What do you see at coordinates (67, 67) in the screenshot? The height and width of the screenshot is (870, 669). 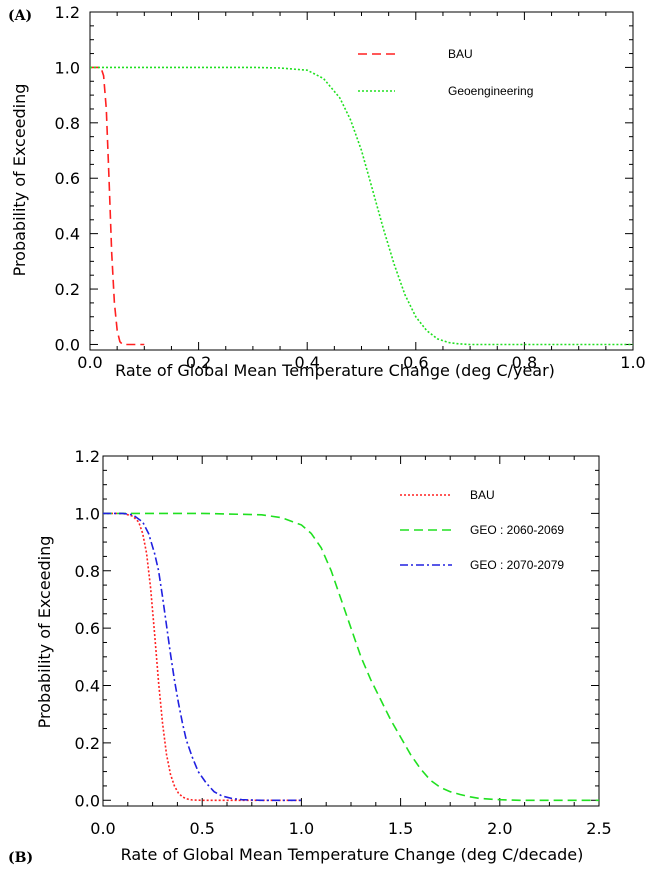 I see `panel-a-y-tick-label: 1.0` at bounding box center [67, 67].